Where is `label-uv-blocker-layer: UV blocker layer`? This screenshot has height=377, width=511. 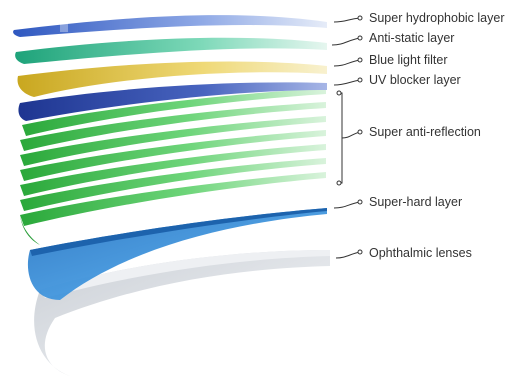
label-uv-blocker-layer: UV blocker layer is located at coordinates (415, 80).